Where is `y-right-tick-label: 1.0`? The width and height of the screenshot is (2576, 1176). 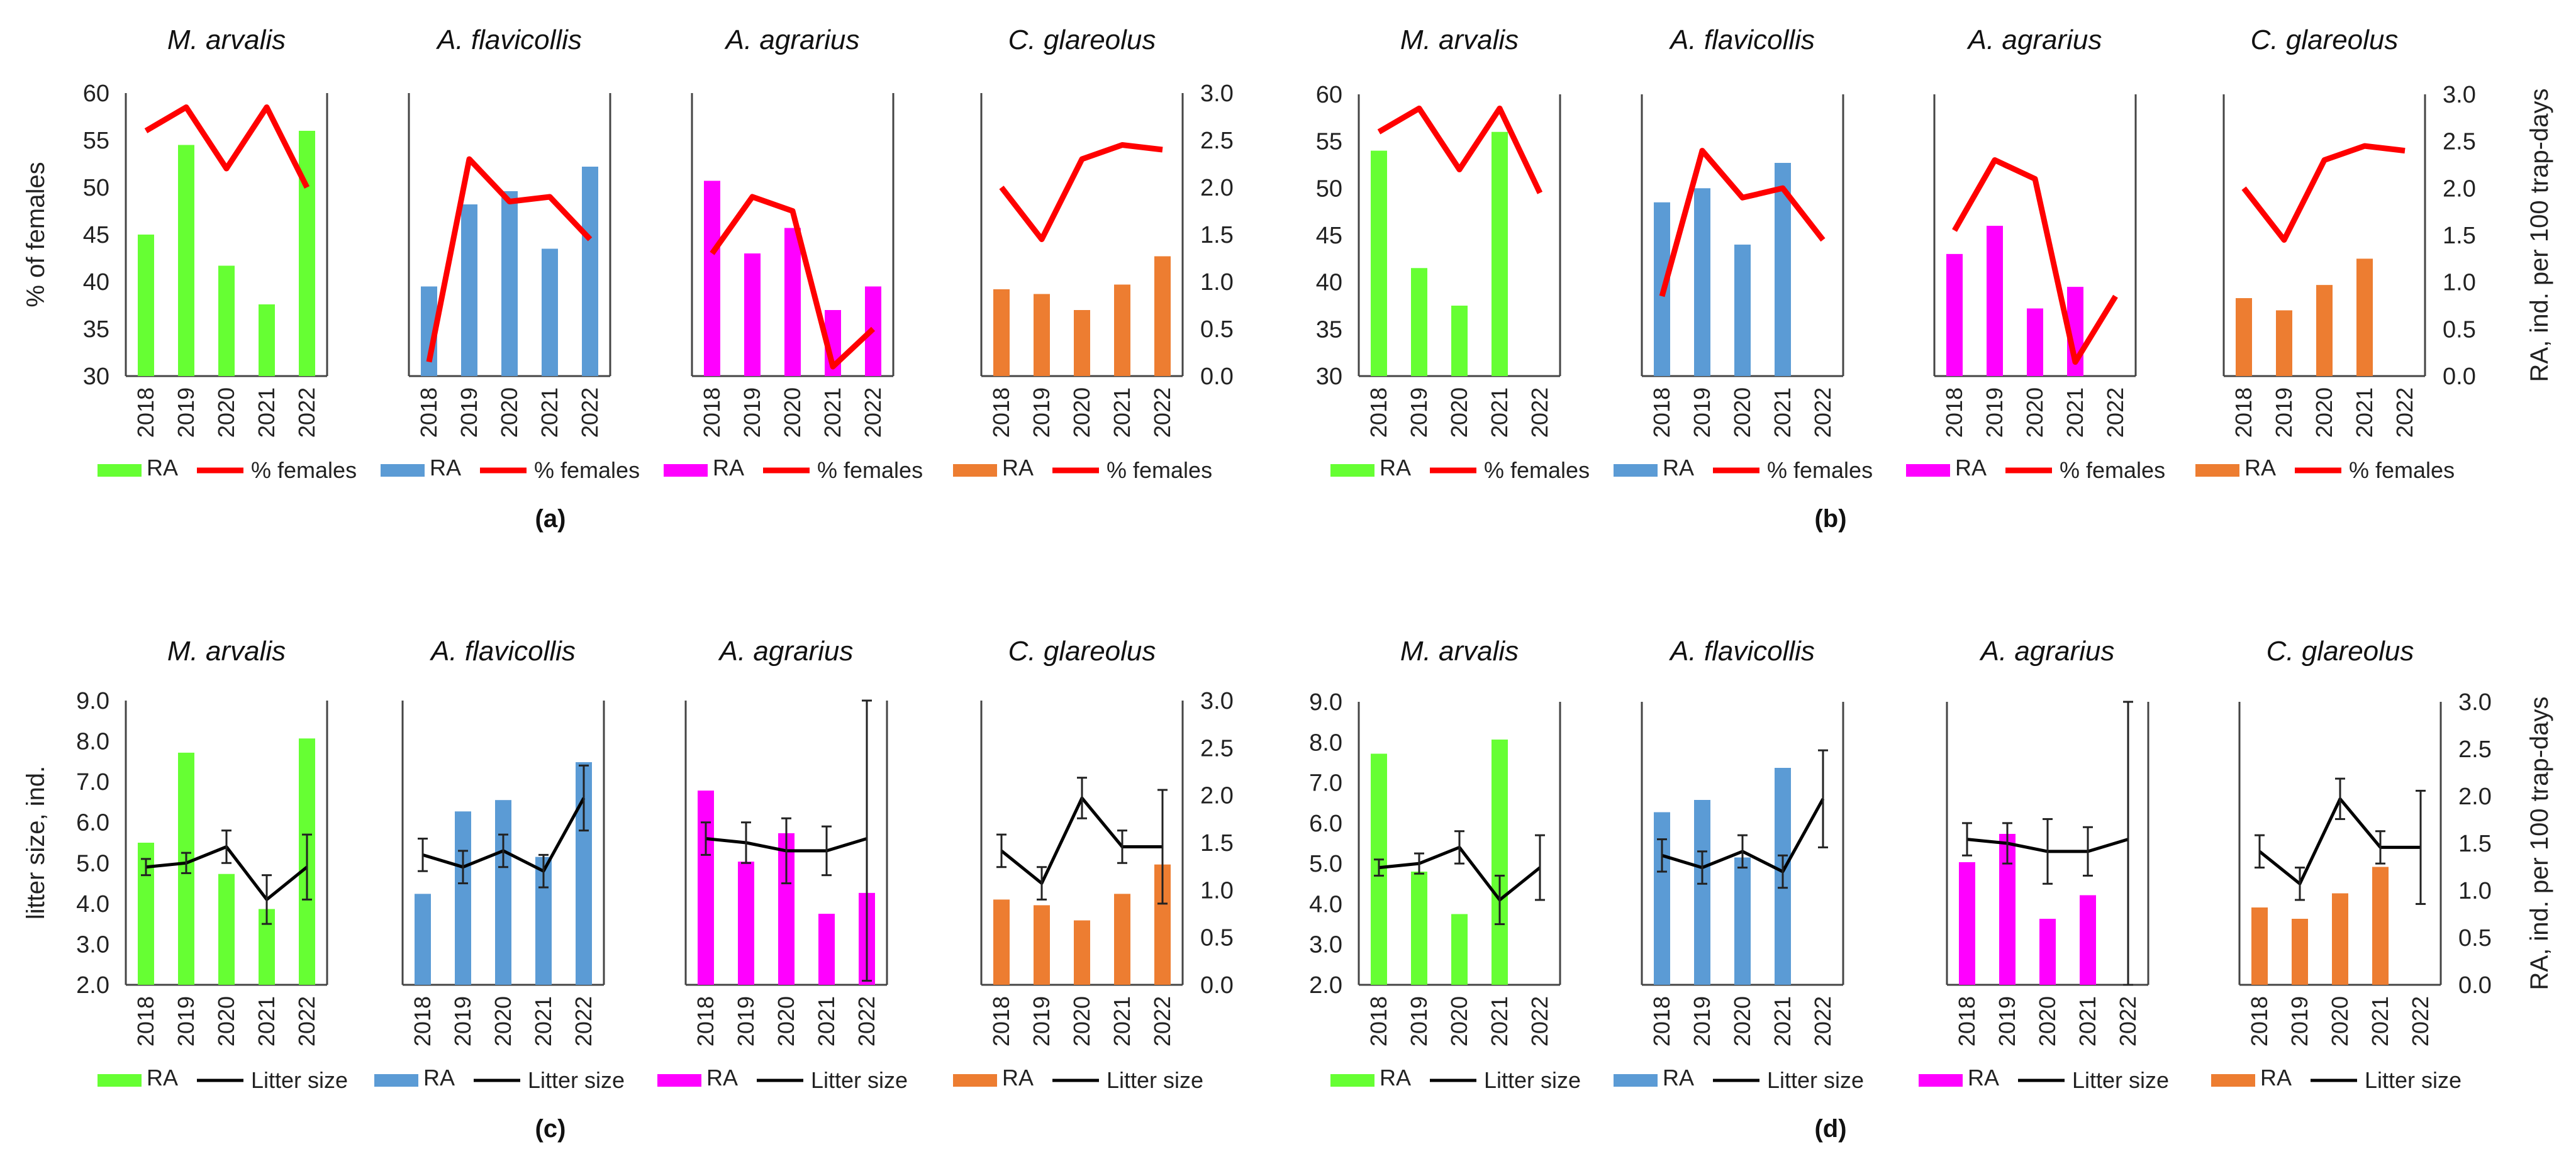 y-right-tick-label: 1.0 is located at coordinates (1217, 890).